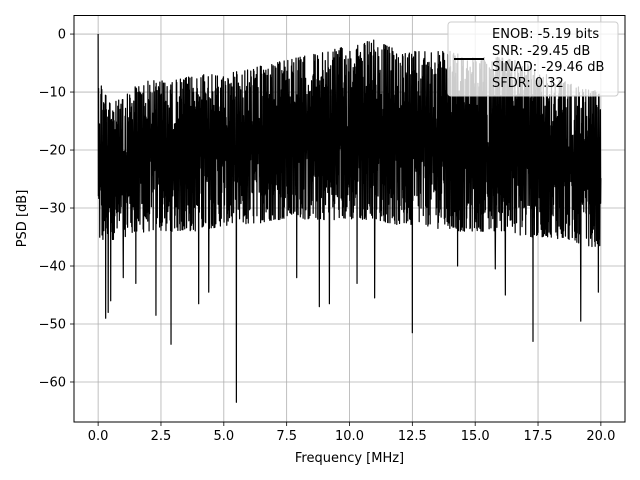 This screenshot has width=640, height=480. What do you see at coordinates (412, 436) in the screenshot?
I see `x-tick-label: 12.5` at bounding box center [412, 436].